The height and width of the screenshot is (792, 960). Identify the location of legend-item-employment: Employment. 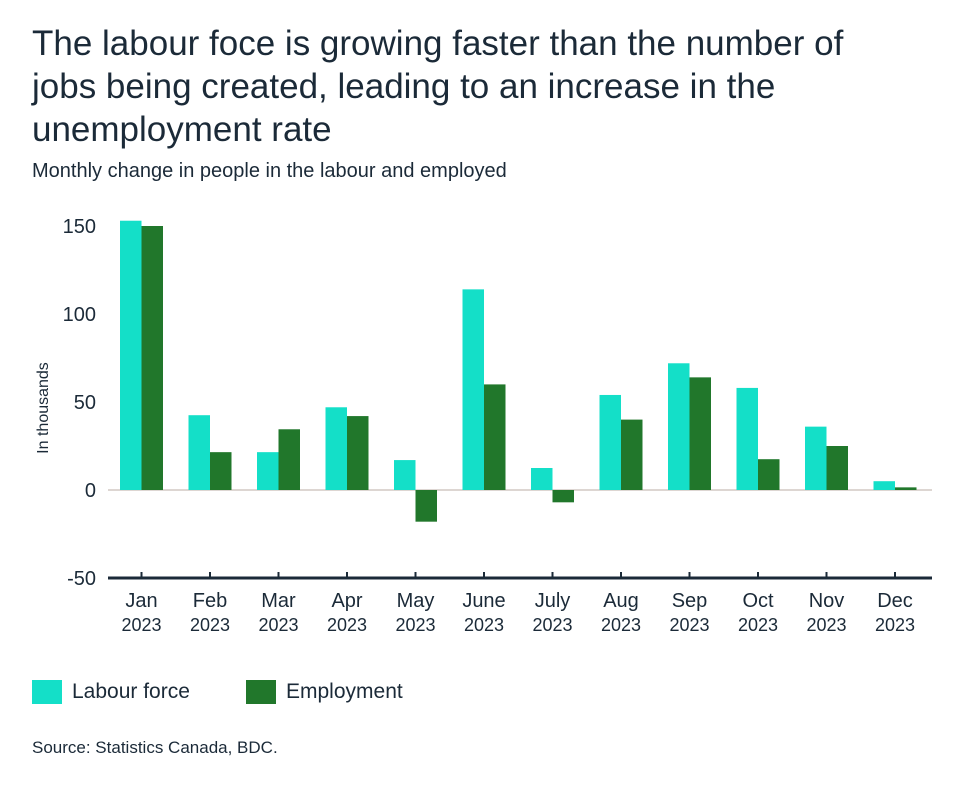
(324, 692).